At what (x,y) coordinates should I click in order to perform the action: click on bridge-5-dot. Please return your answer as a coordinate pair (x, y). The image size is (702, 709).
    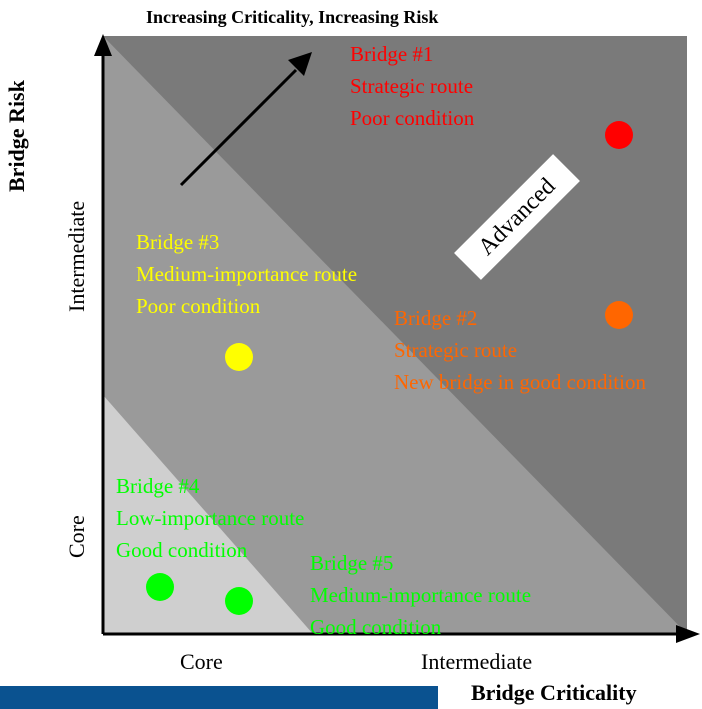
    Looking at the image, I should click on (239, 601).